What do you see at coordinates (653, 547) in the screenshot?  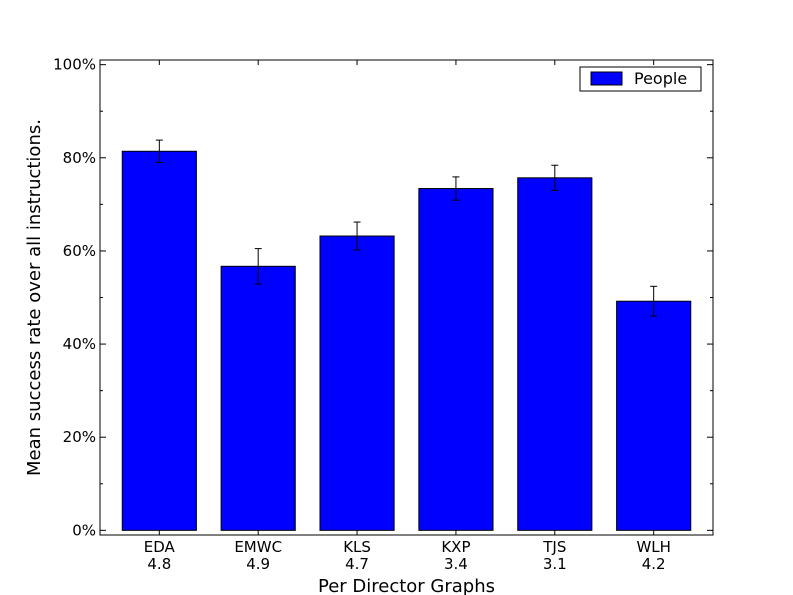 I see `x-tick-label-line: WLH` at bounding box center [653, 547].